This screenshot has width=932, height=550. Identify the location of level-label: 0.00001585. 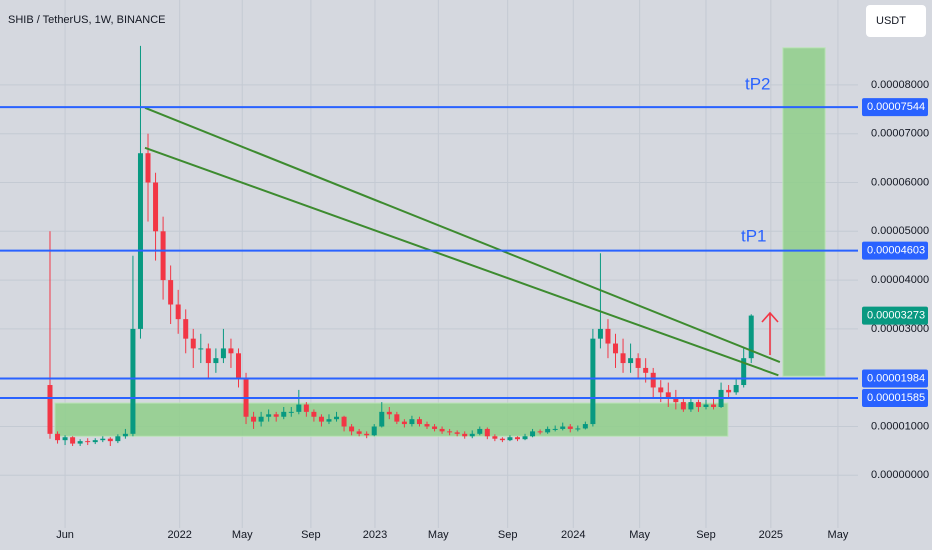
(896, 398).